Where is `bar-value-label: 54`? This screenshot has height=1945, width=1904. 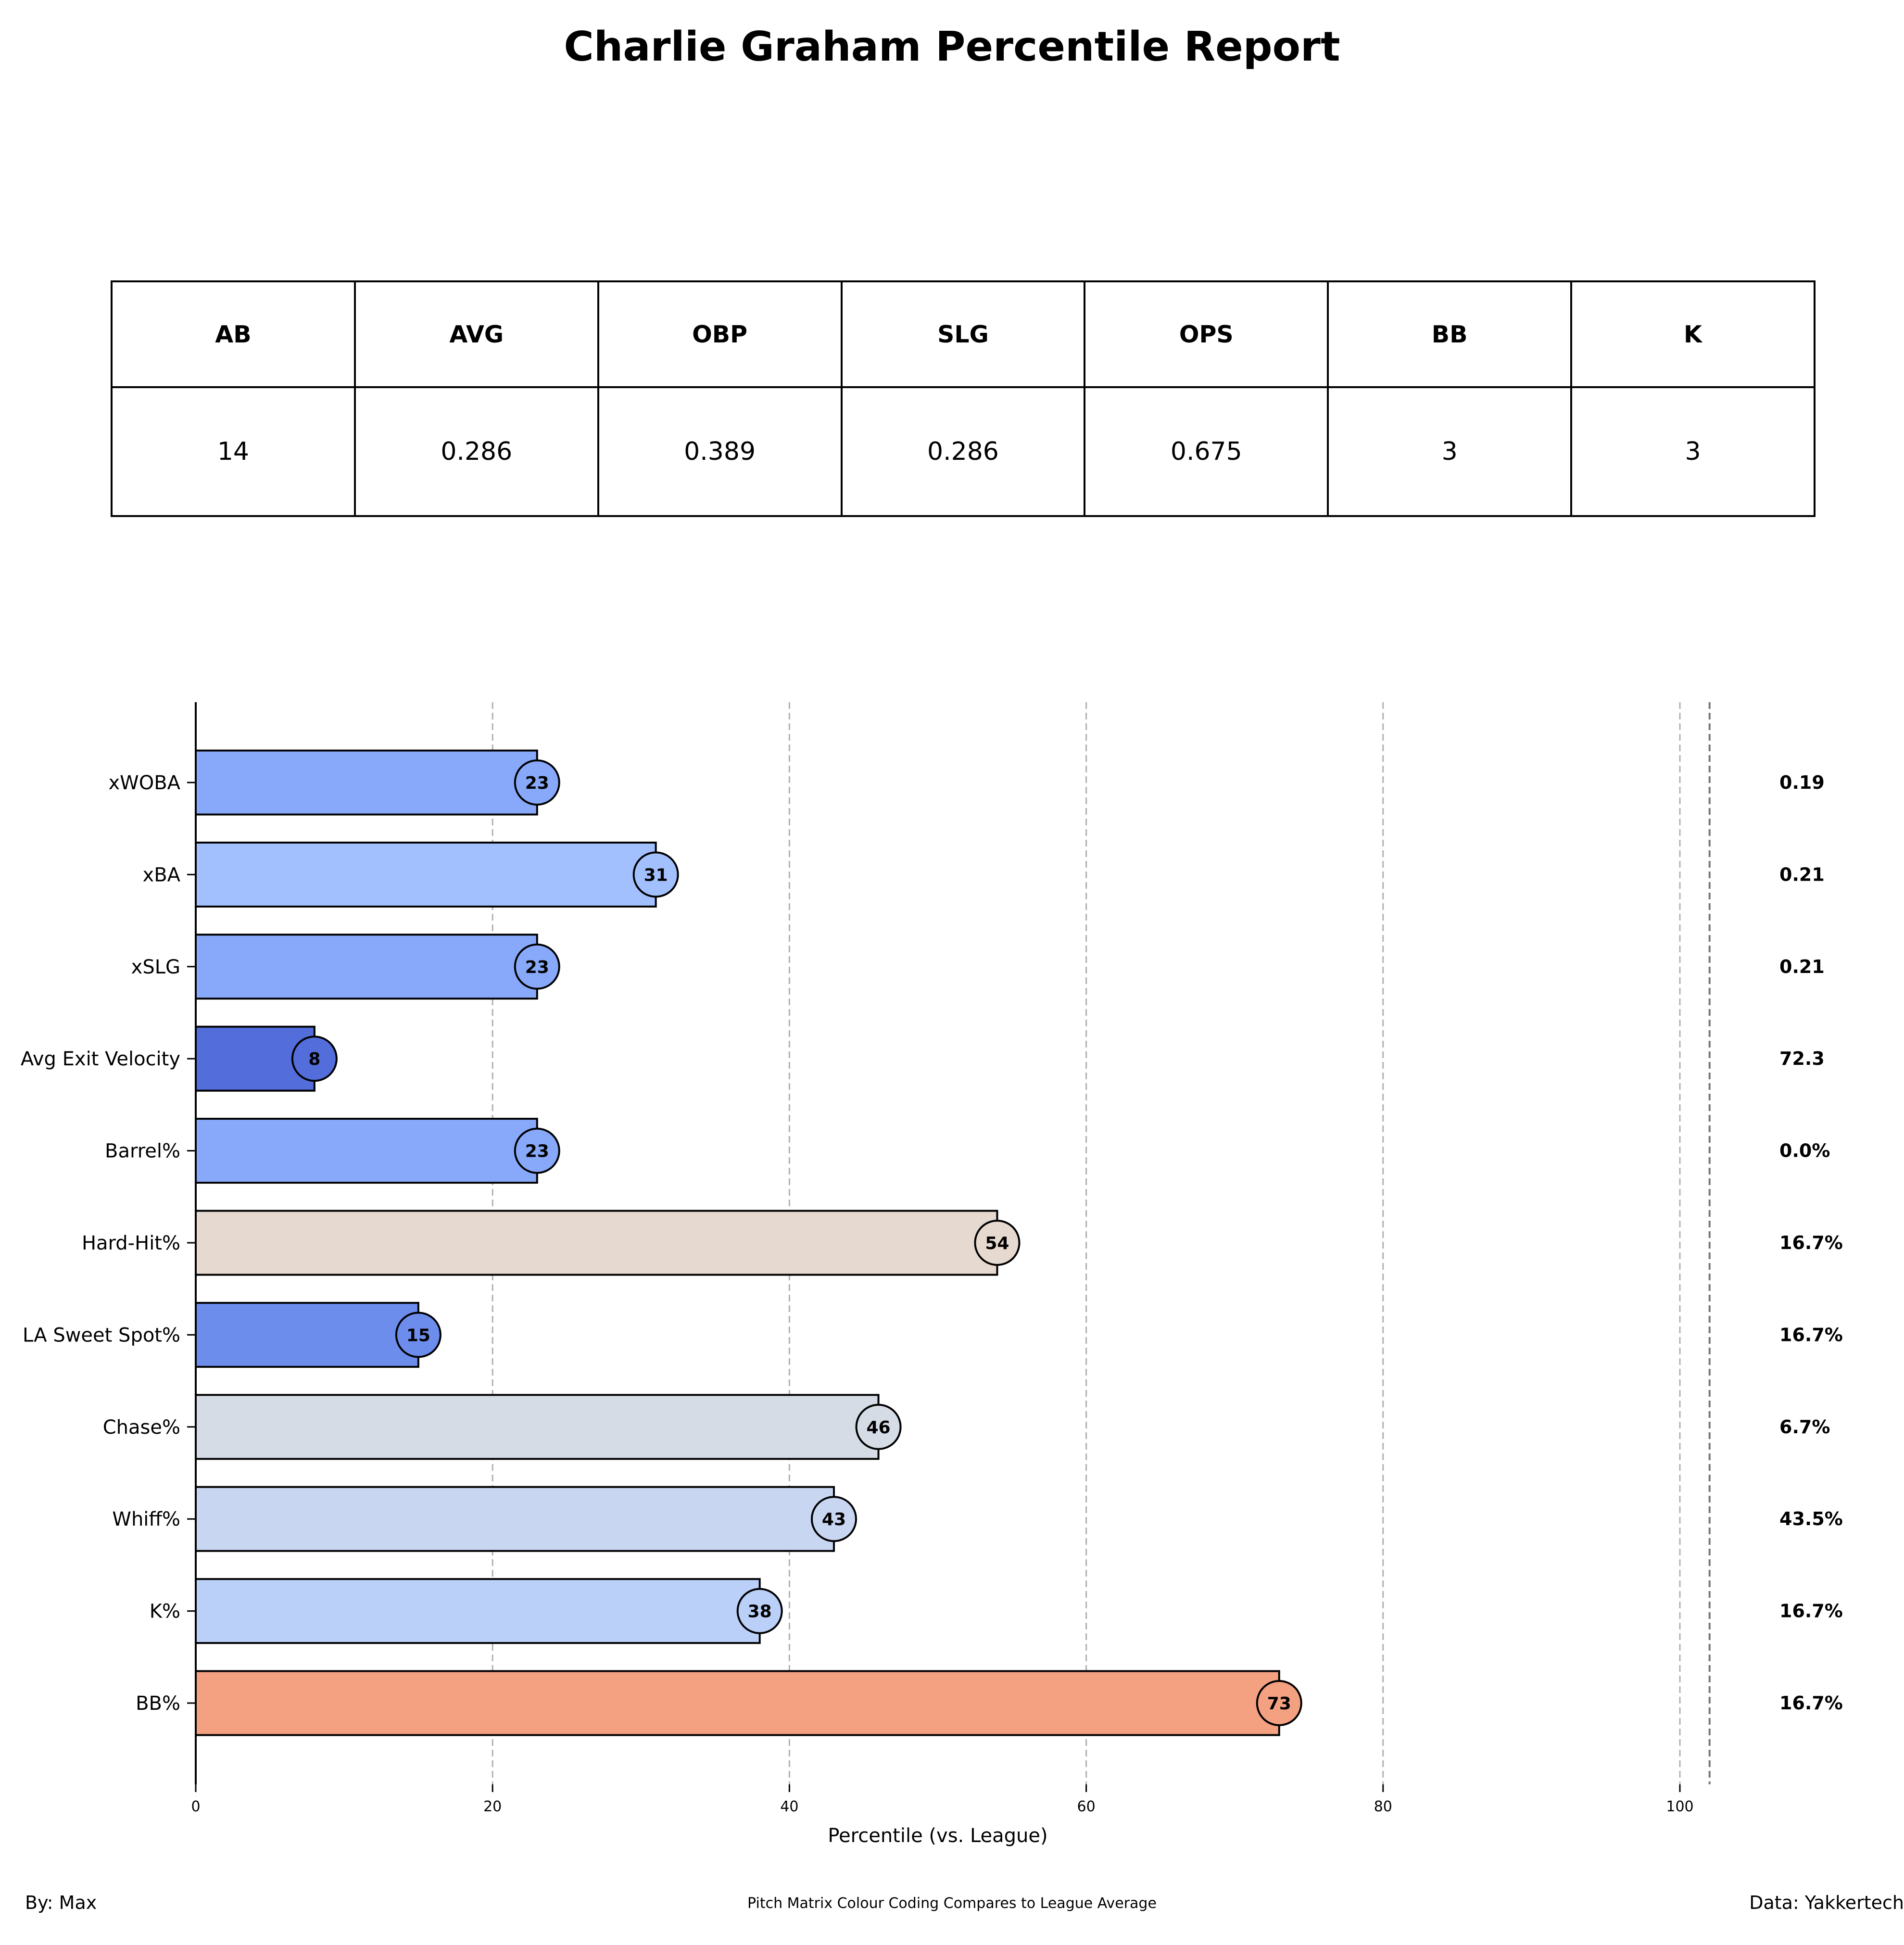 bar-value-label: 54 is located at coordinates (997, 1244).